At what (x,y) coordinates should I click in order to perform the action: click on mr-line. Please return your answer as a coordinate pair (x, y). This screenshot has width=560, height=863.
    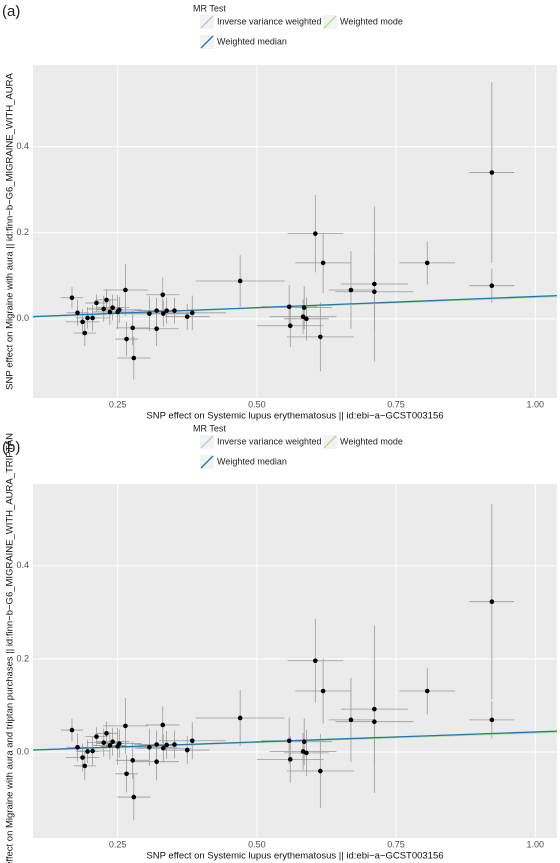
    Looking at the image, I should click on (295, 740).